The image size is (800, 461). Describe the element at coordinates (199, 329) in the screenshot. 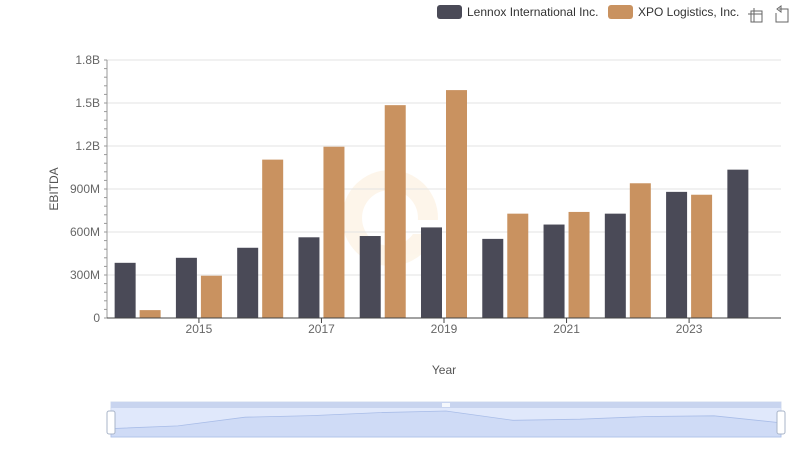

I see `x-tick-label: 2015` at that location.